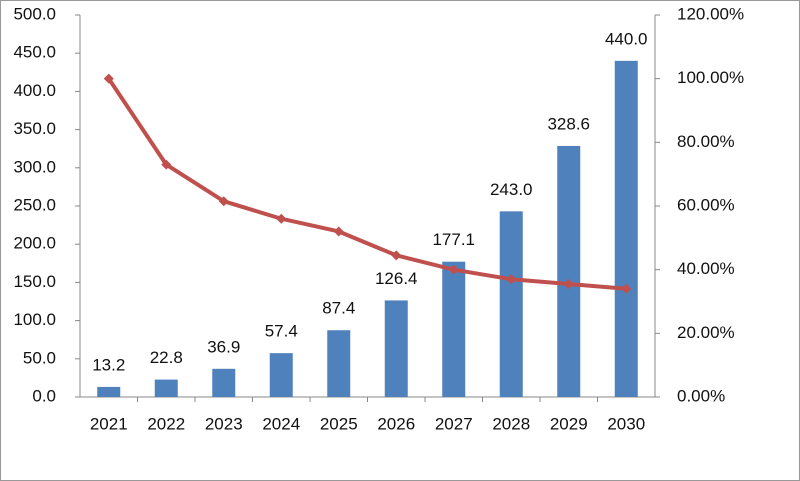  I want to click on data-label: 440.0, so click(626, 38).